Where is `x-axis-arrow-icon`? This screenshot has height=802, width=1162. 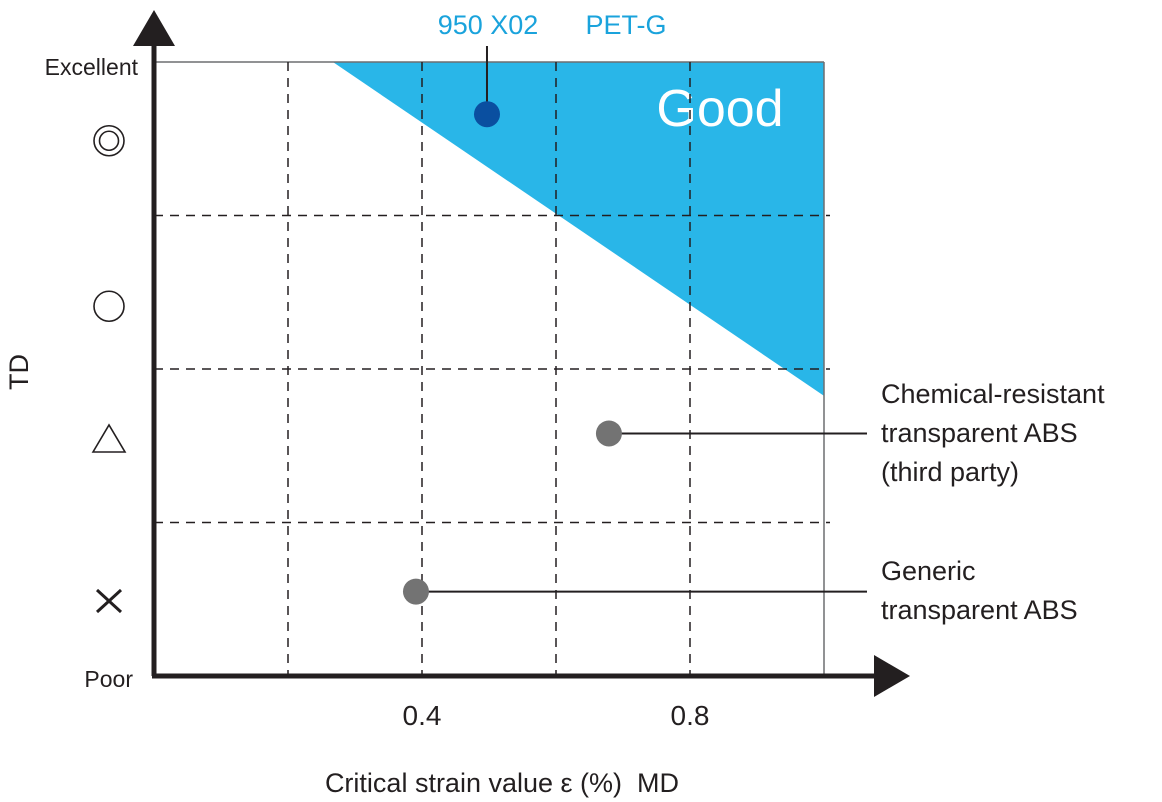
x-axis-arrow-icon is located at coordinates (892, 676).